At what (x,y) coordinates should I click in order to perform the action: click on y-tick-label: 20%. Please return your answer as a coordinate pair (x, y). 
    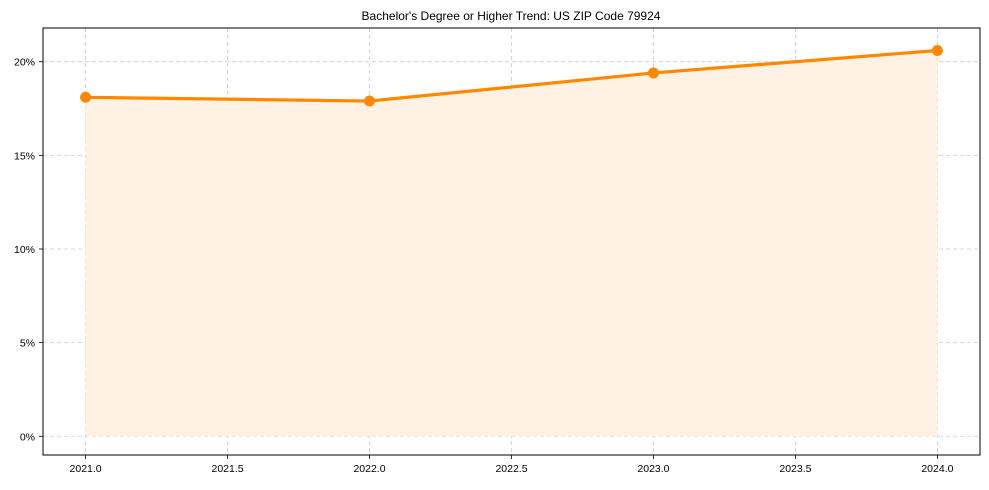
    Looking at the image, I should click on (24, 63).